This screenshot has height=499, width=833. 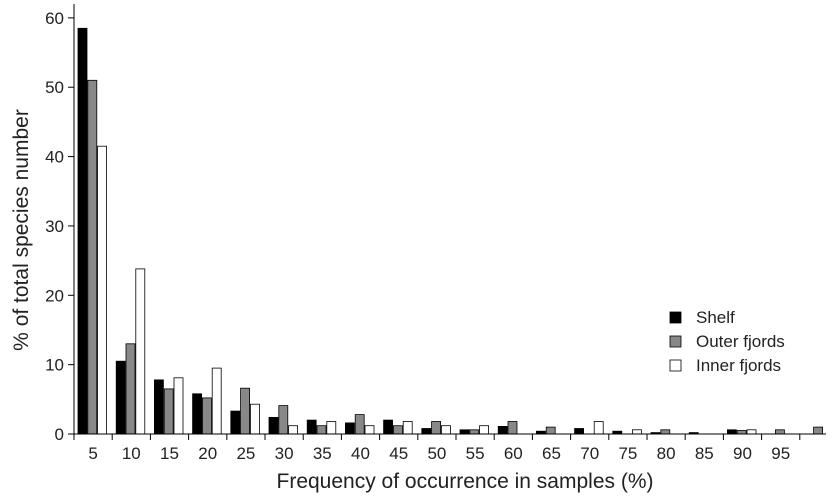 What do you see at coordinates (589, 453) in the screenshot?
I see `x-tick-label: 70` at bounding box center [589, 453].